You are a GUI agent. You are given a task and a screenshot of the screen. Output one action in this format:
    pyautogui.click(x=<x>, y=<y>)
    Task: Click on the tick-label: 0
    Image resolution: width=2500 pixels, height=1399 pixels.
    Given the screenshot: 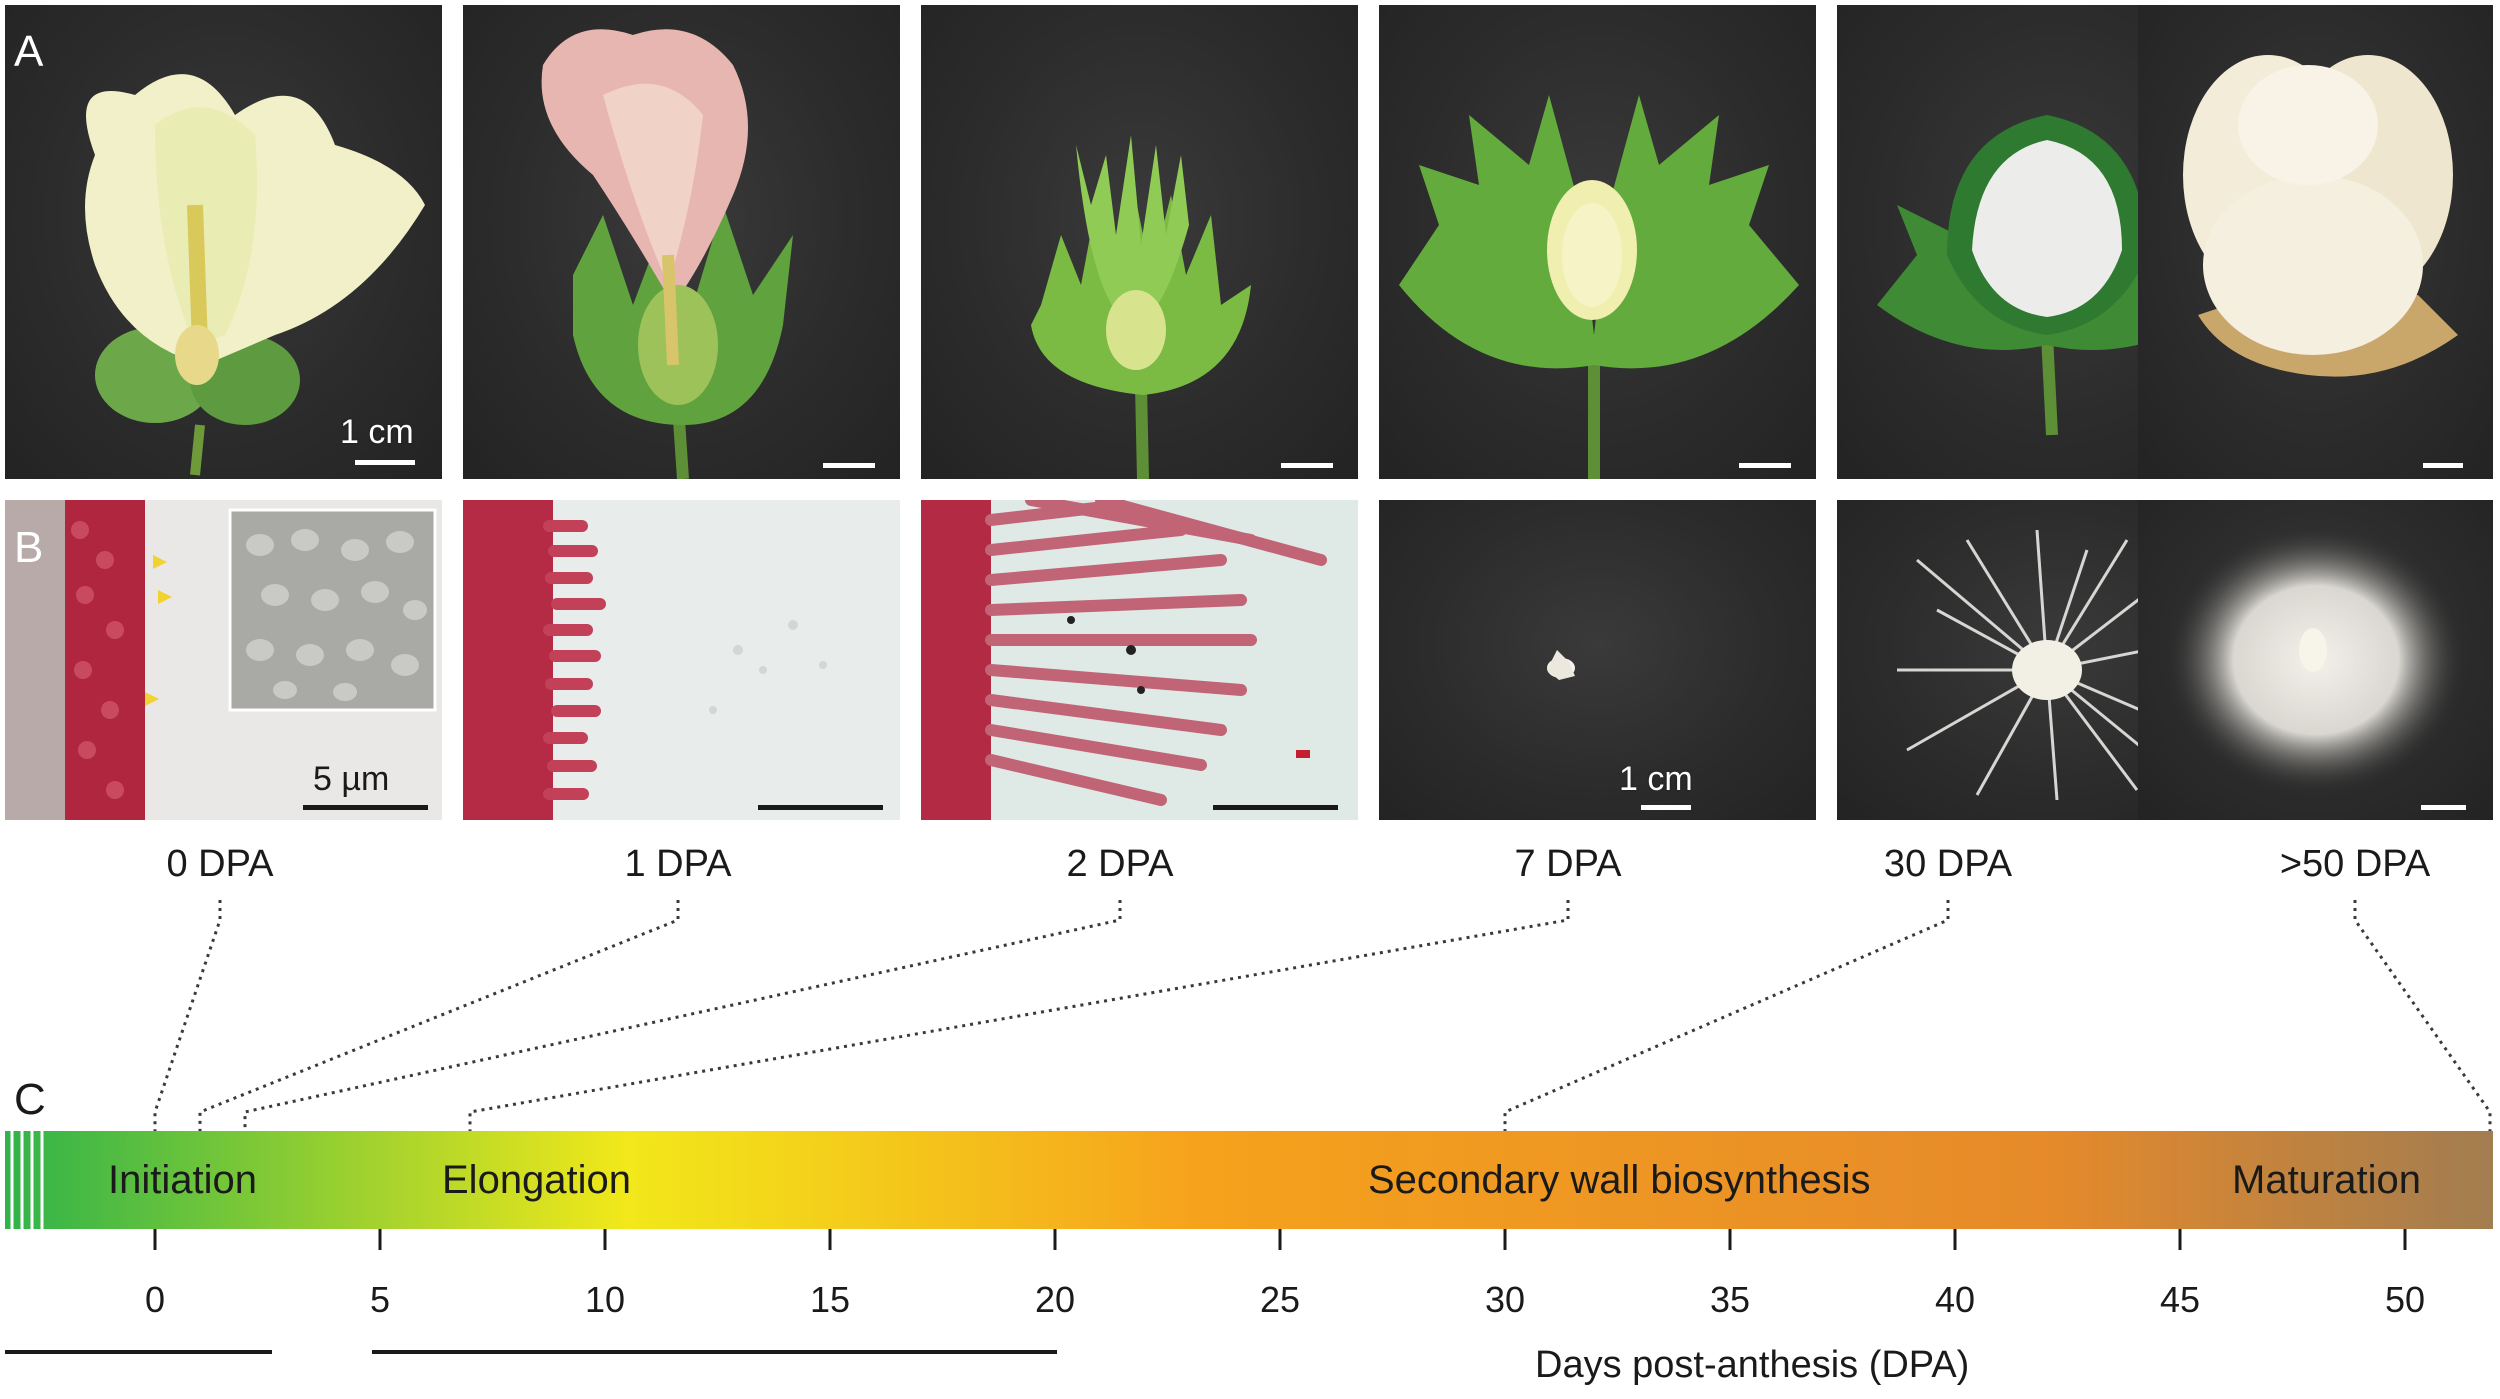 What is the action you would take?
    pyautogui.click(x=155, y=1299)
    